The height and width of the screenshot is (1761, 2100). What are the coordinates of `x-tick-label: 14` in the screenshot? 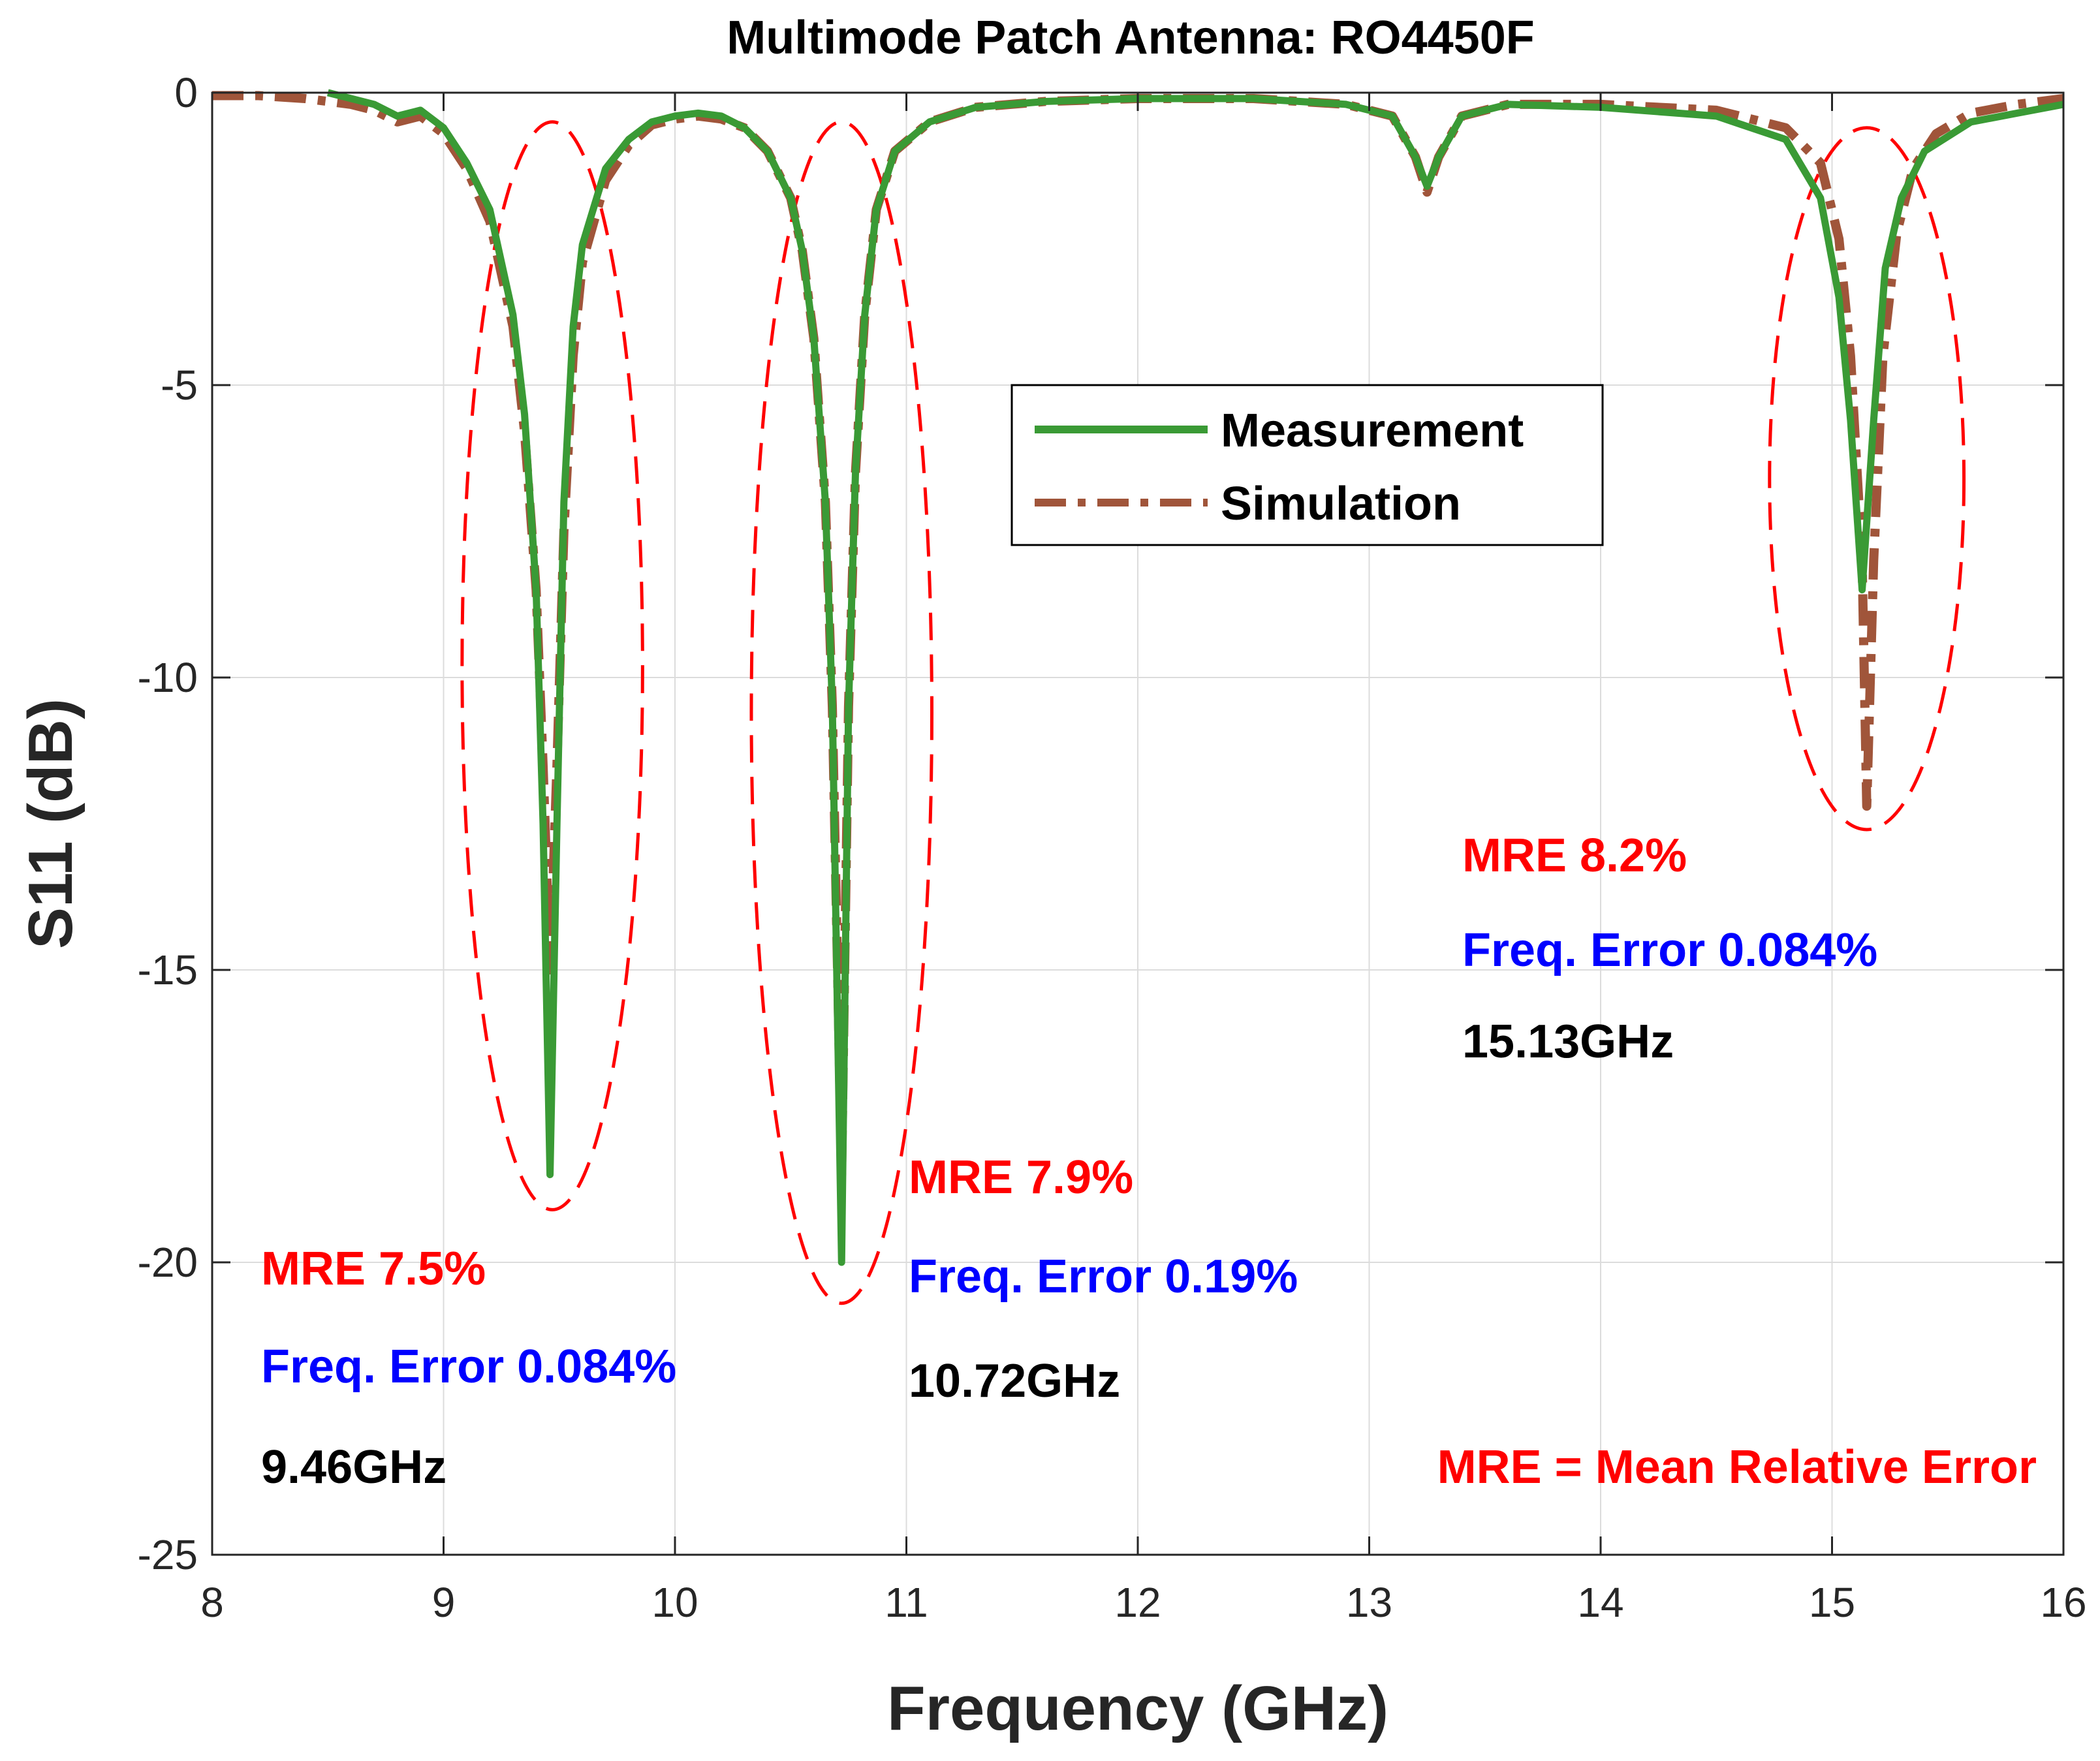 It's located at (1600, 1603).